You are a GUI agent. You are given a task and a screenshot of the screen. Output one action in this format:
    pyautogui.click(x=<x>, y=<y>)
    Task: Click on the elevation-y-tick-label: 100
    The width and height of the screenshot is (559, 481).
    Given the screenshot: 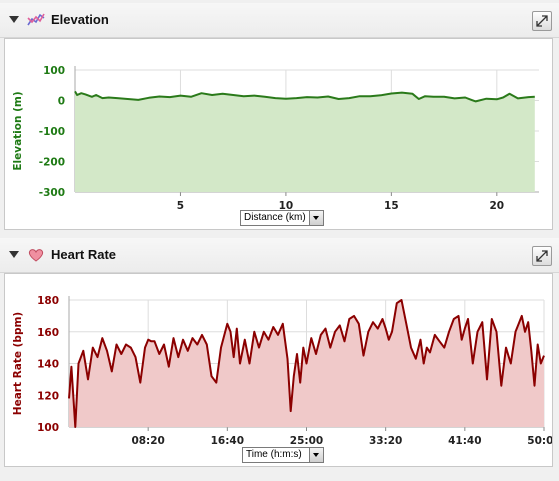 What is the action you would take?
    pyautogui.click(x=54, y=71)
    